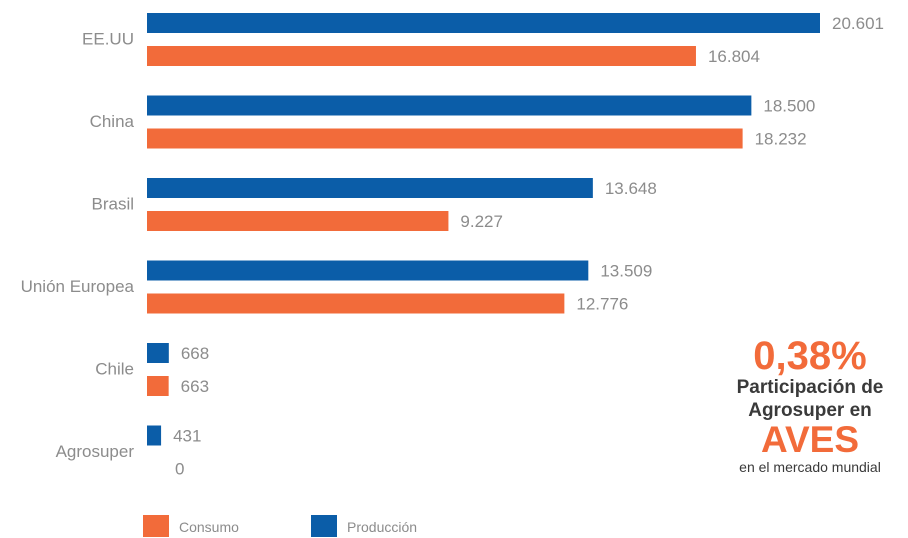 The image size is (908, 538). I want to click on data-label-consumo-brasil: 9.227, so click(481, 221).